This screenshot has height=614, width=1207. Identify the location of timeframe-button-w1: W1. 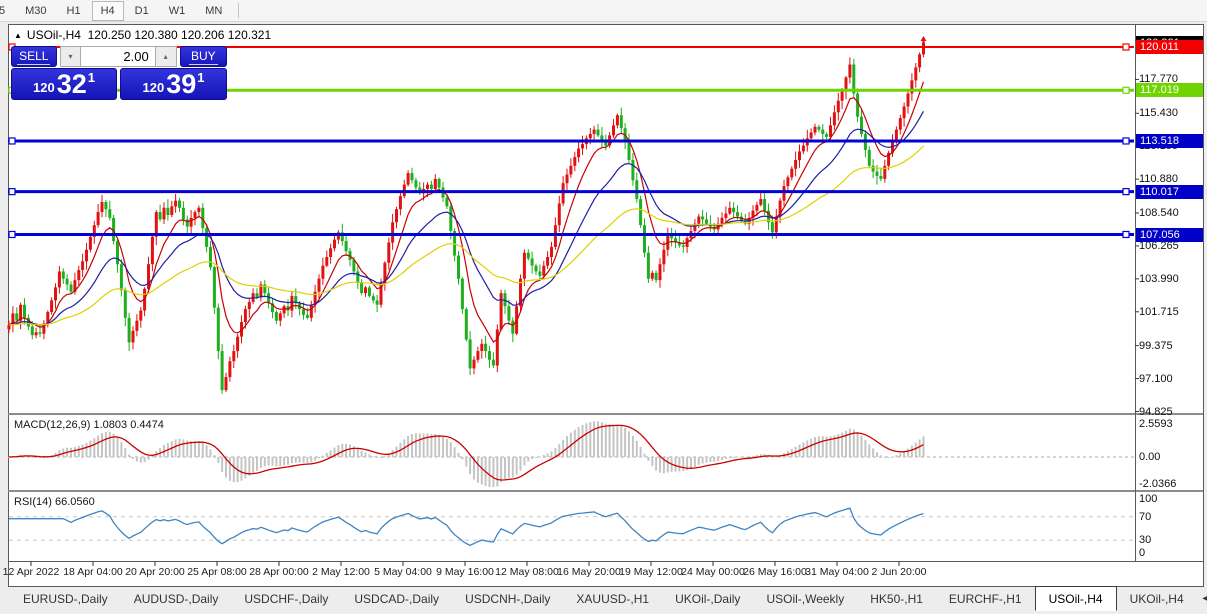
(177, 10).